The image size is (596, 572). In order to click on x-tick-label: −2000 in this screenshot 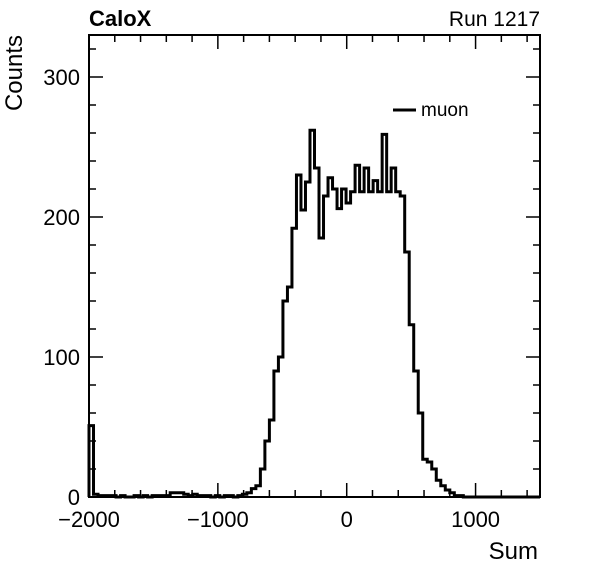, I will do `click(89, 519)`.